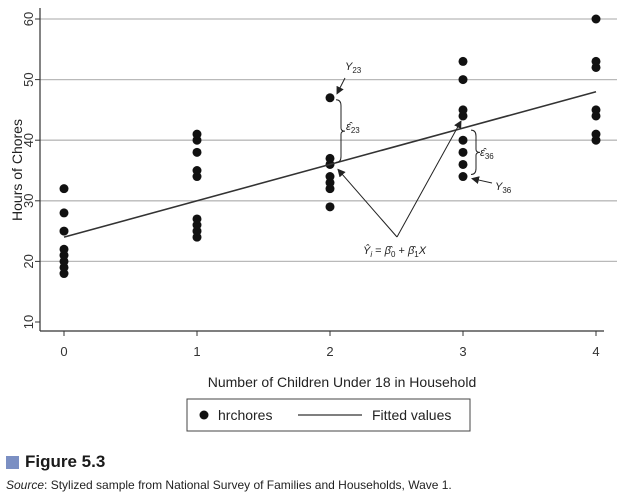  Describe the element at coordinates (245, 415) in the screenshot. I see `legend-label-hrchores: hrchores` at that location.